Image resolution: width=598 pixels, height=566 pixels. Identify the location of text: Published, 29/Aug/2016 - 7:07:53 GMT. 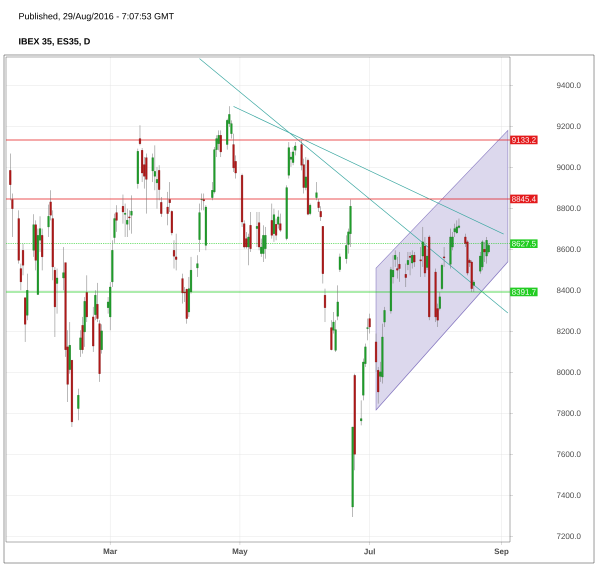
(96, 17).